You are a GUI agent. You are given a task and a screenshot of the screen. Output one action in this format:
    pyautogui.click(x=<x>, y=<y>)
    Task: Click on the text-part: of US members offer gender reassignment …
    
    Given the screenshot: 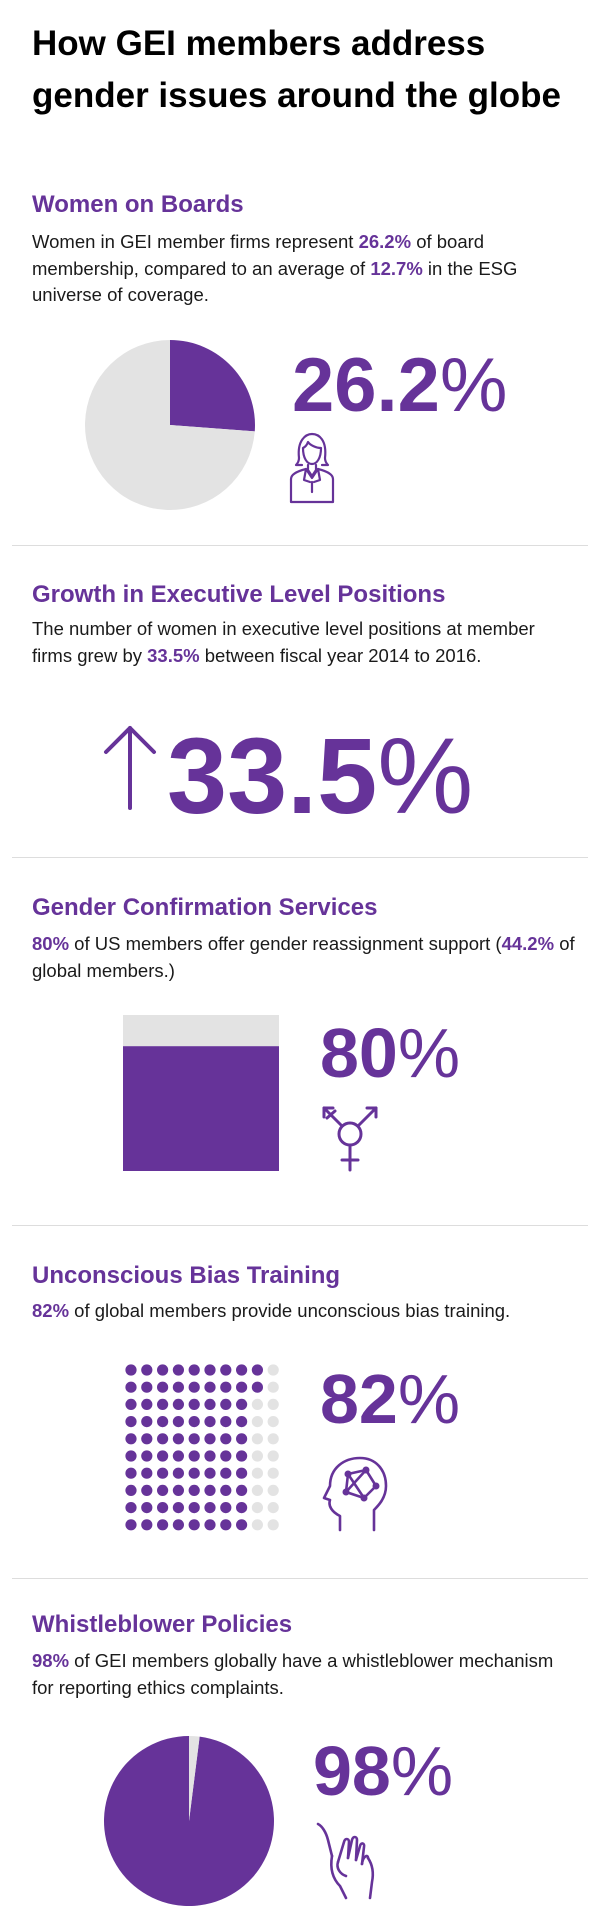 What is the action you would take?
    pyautogui.click(x=285, y=943)
    